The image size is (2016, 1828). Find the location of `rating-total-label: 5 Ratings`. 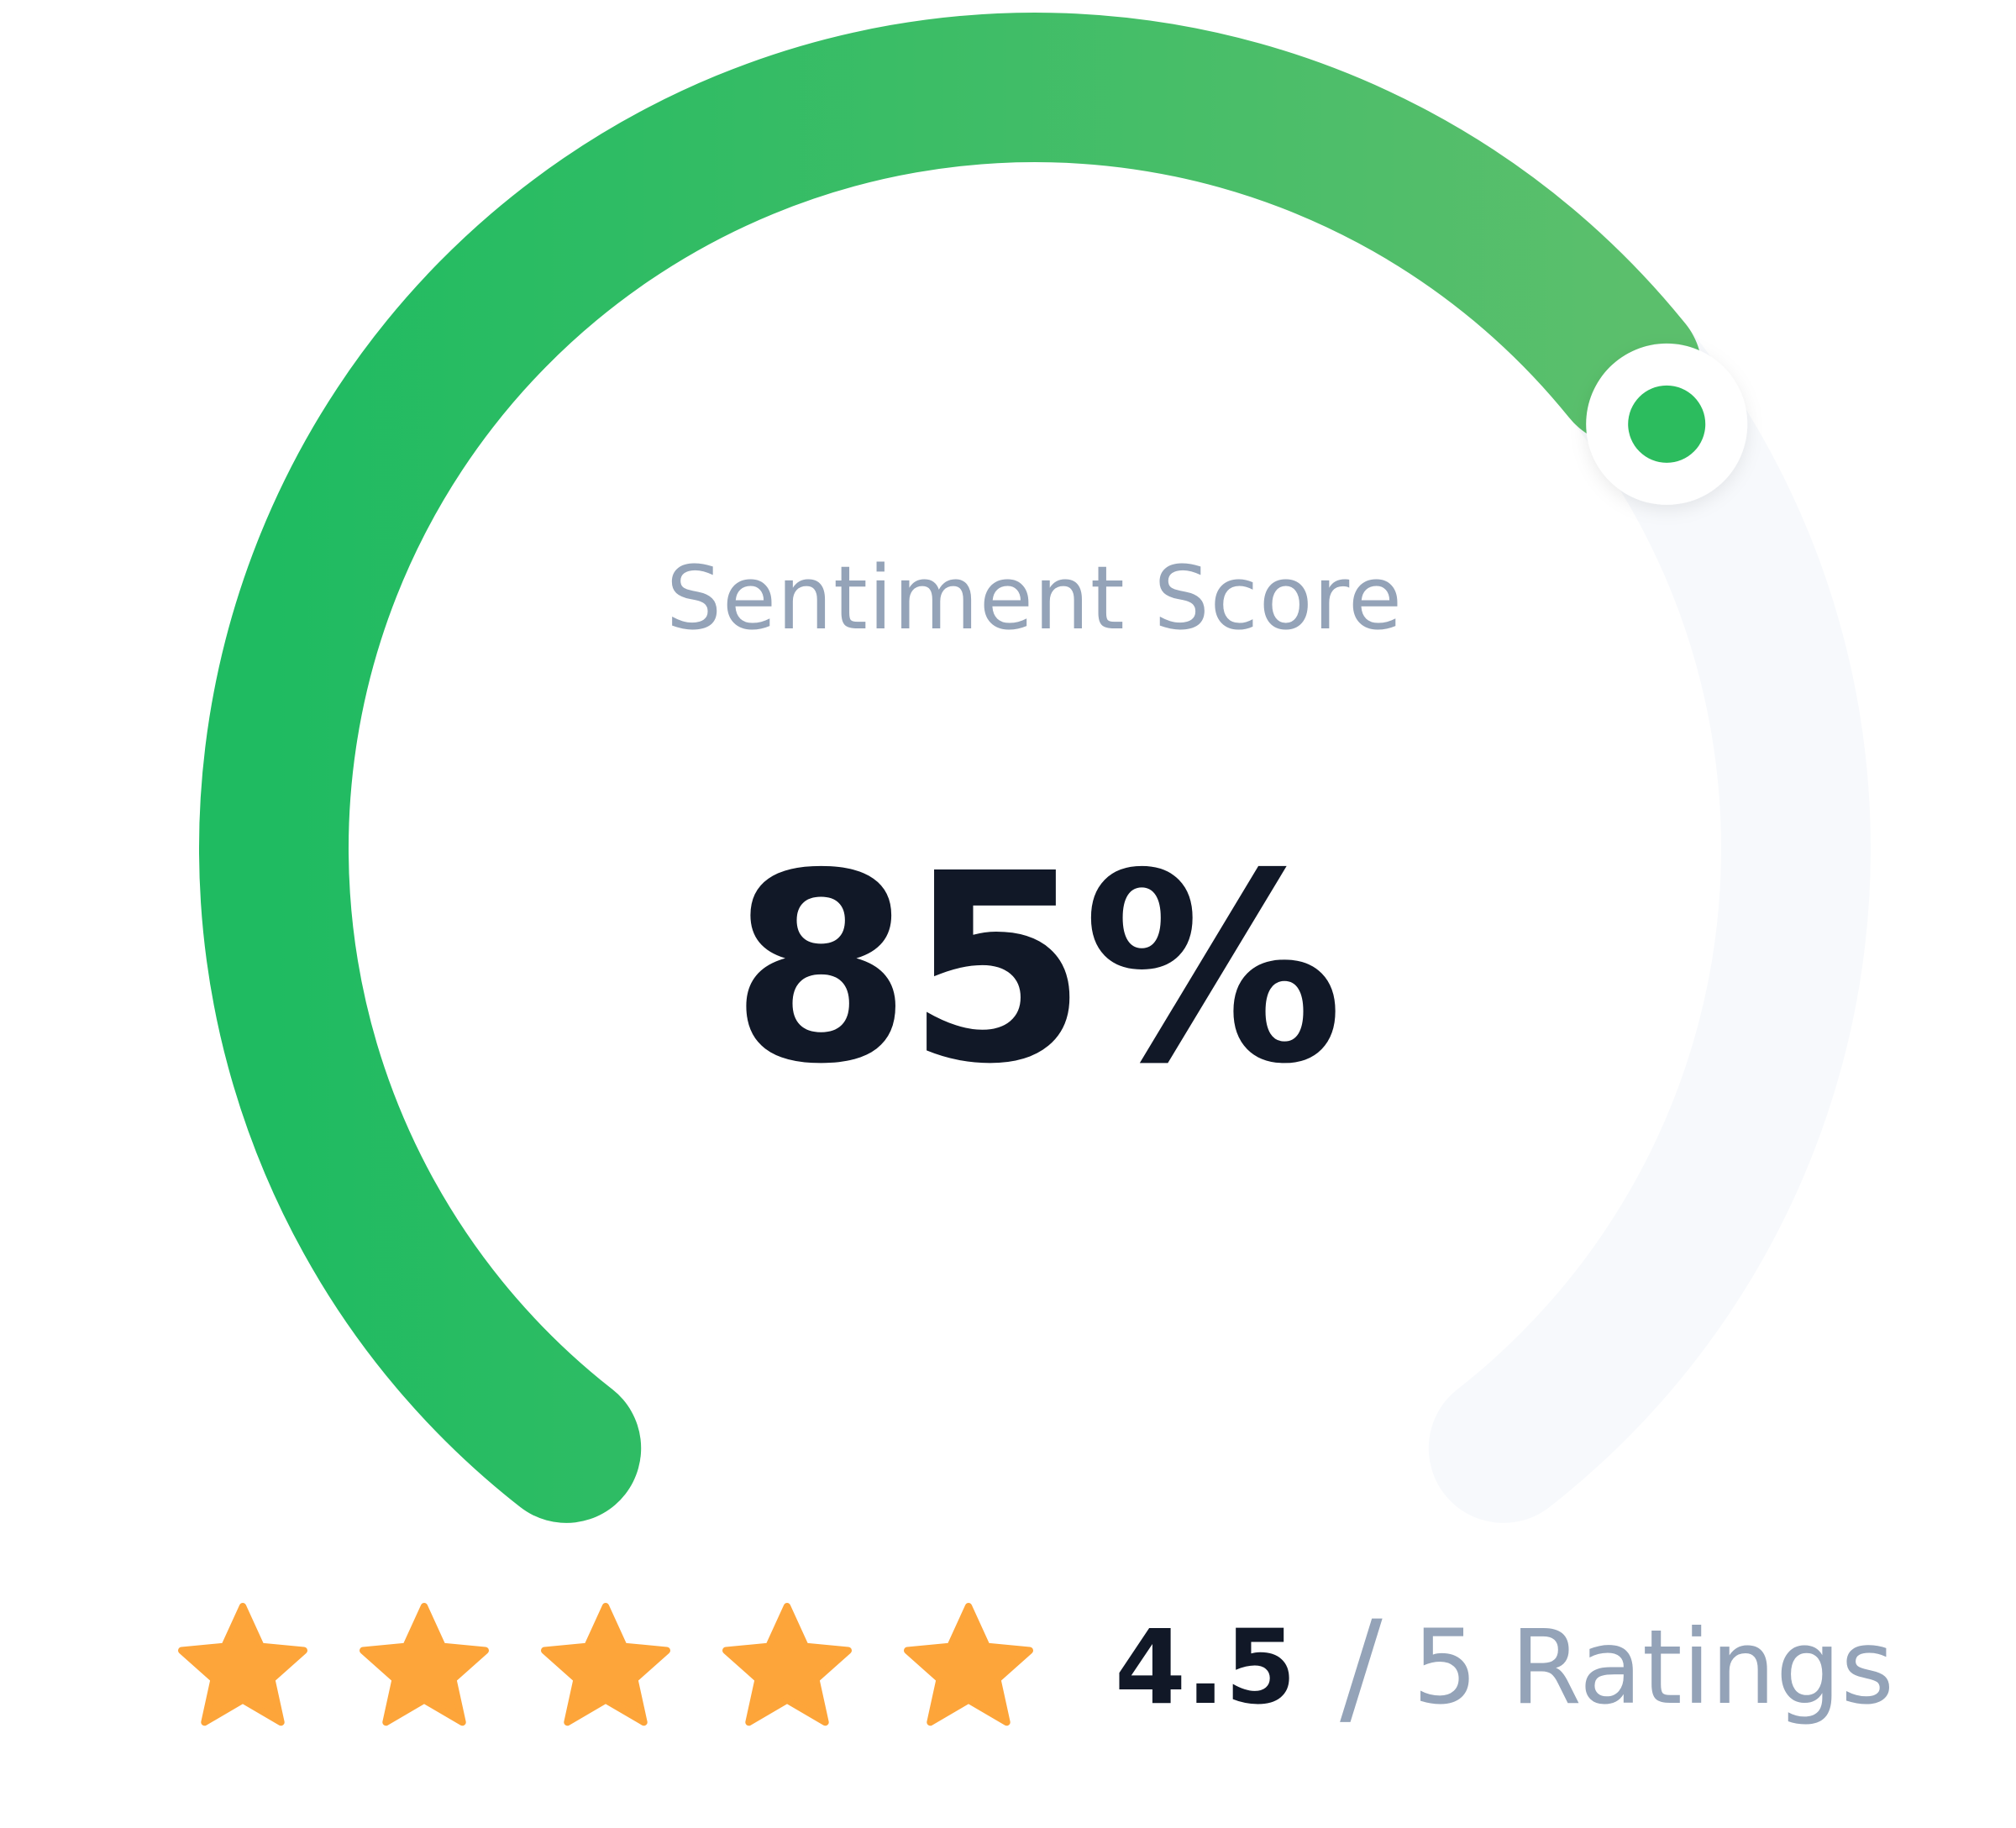

rating-total-label: 5 Ratings is located at coordinates (1653, 1667).